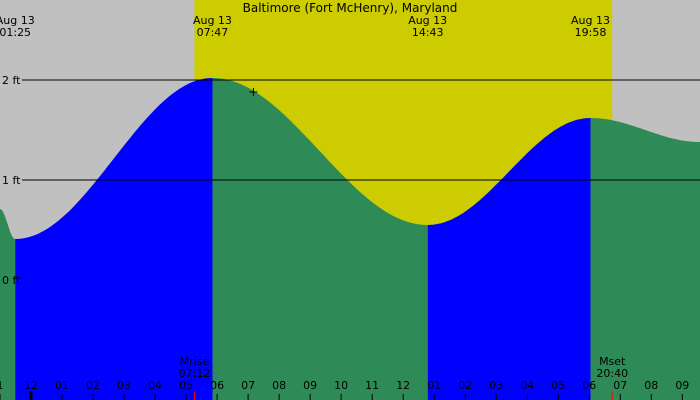 The width and height of the screenshot is (700, 400). What do you see at coordinates (11, 280) in the screenshot?
I see `y-tick-label: 0 ft` at bounding box center [11, 280].